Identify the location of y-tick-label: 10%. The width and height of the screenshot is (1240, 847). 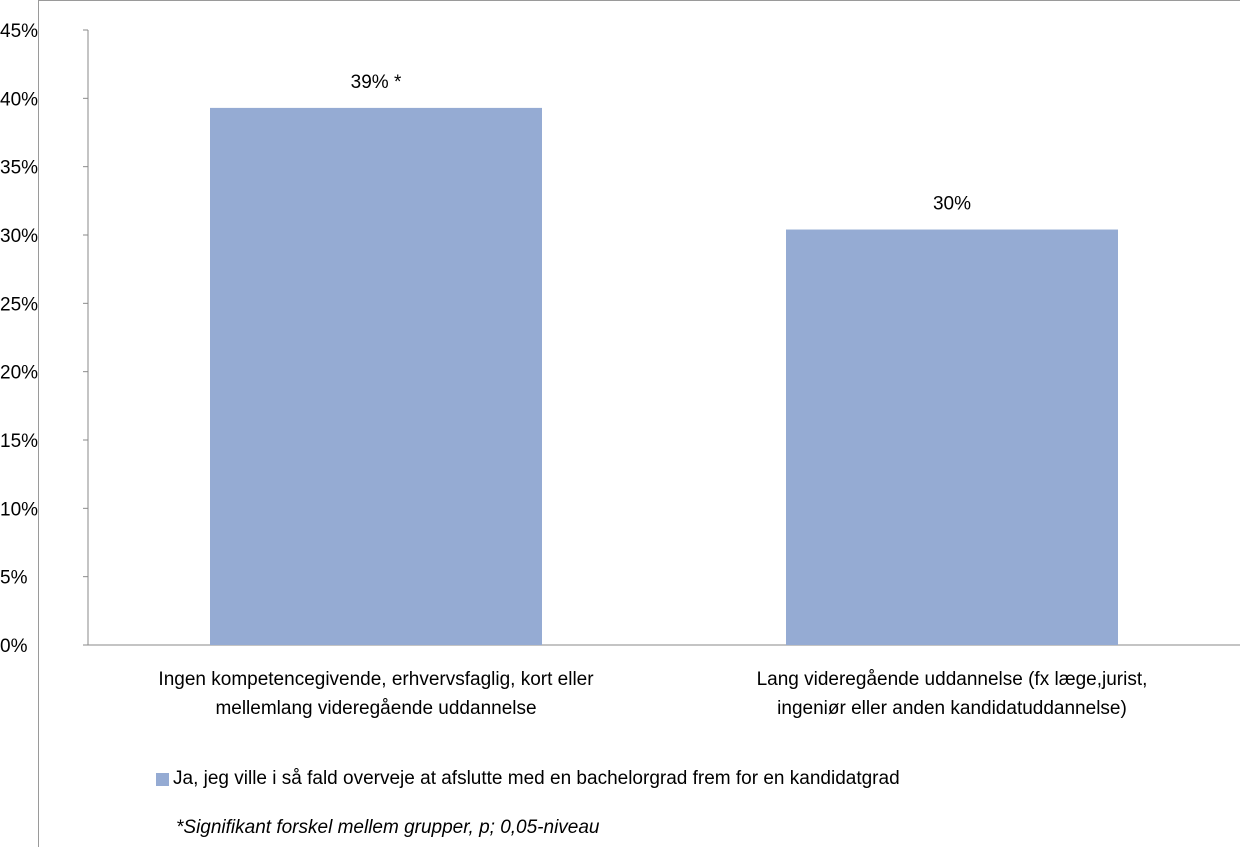
(19, 509).